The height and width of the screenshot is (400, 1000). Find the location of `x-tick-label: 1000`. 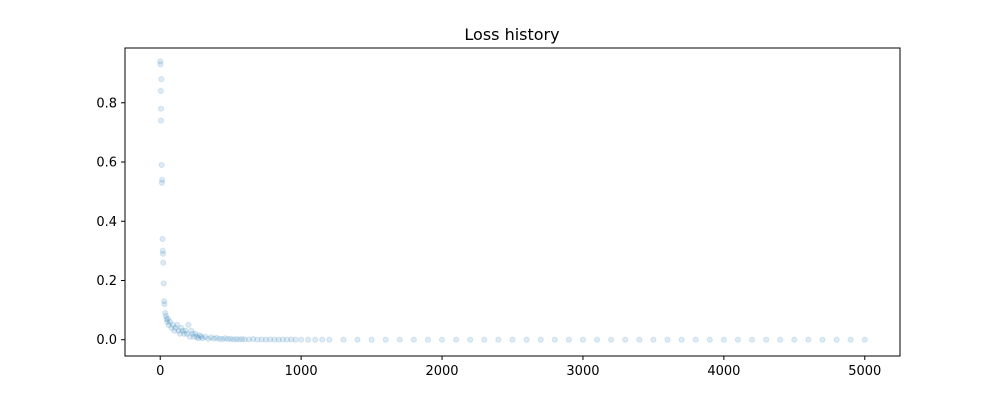

x-tick-label: 1000 is located at coordinates (301, 371).